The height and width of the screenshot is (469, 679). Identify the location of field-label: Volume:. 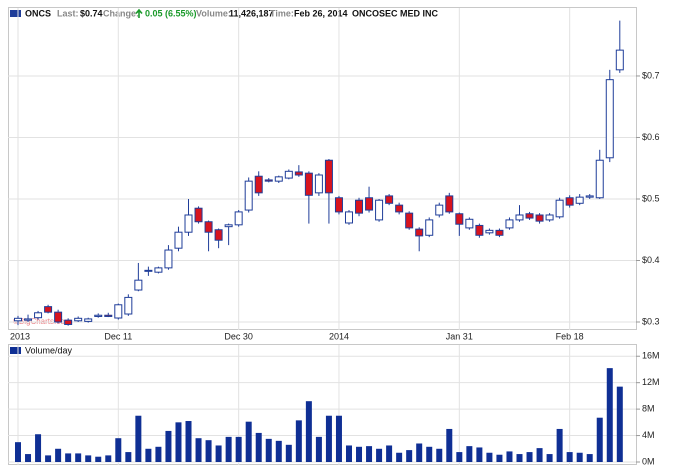
(213, 13).